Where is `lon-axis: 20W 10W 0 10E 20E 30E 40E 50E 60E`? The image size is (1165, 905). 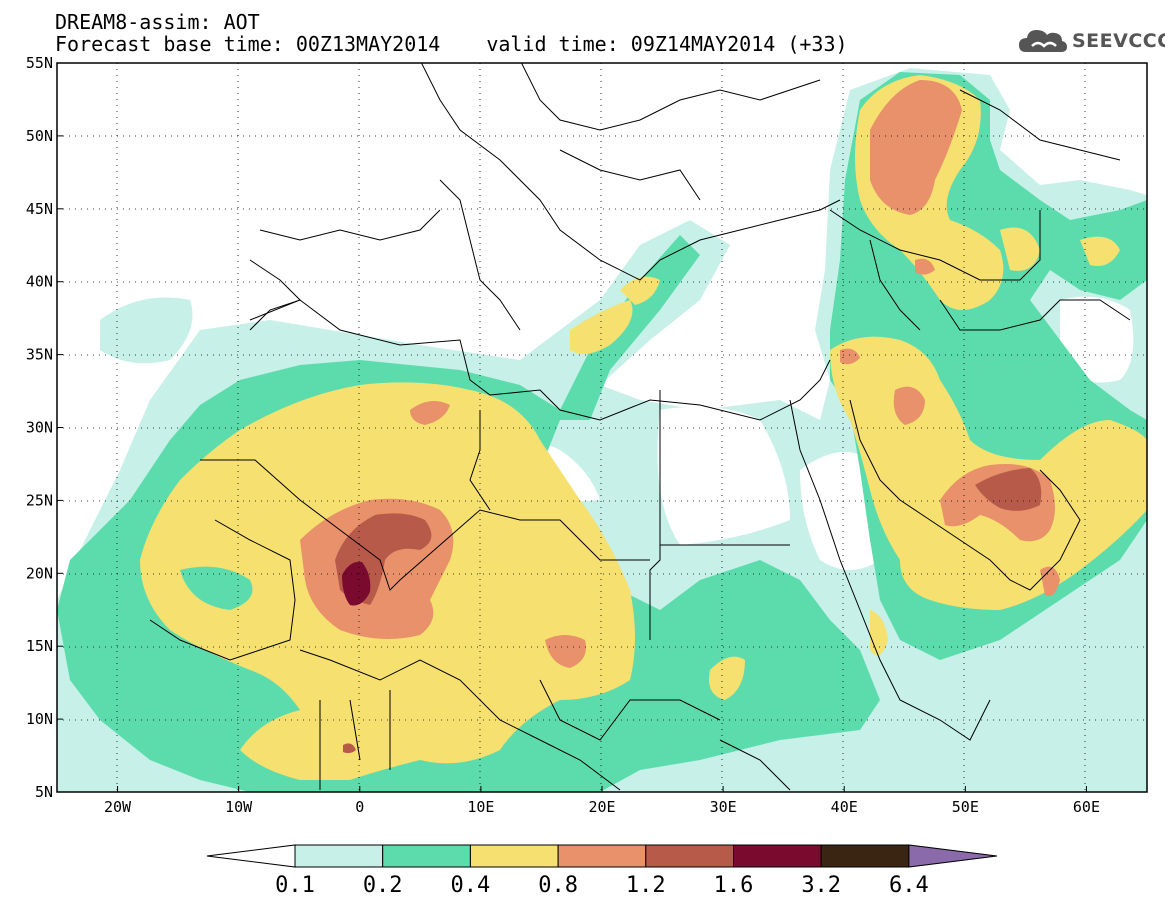 lon-axis: 20W 10W 0 10E 20E 30E 40E 50E 60E is located at coordinates (602, 801).